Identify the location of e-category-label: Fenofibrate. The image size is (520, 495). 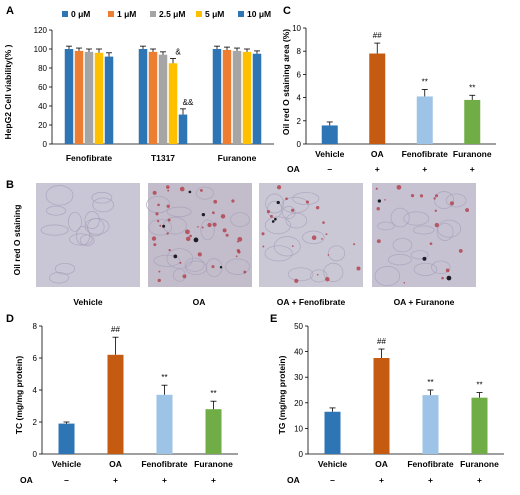
(430, 464).